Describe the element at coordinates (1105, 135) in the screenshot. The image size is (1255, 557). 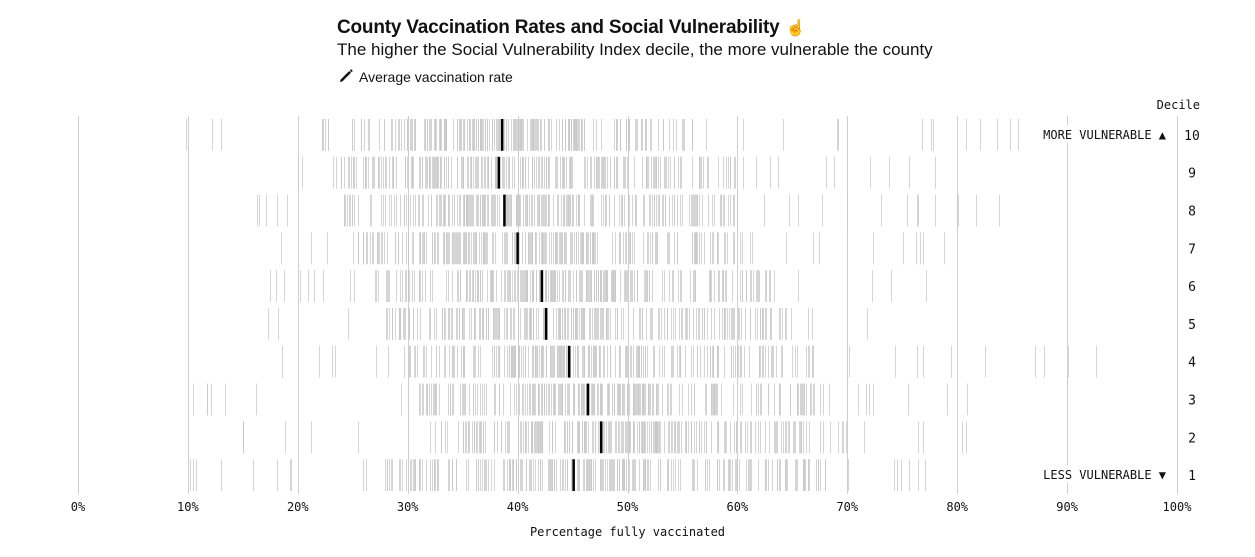
I see `more-vulnerable-annotation-text: MORE VULNERABLE ▲` at that location.